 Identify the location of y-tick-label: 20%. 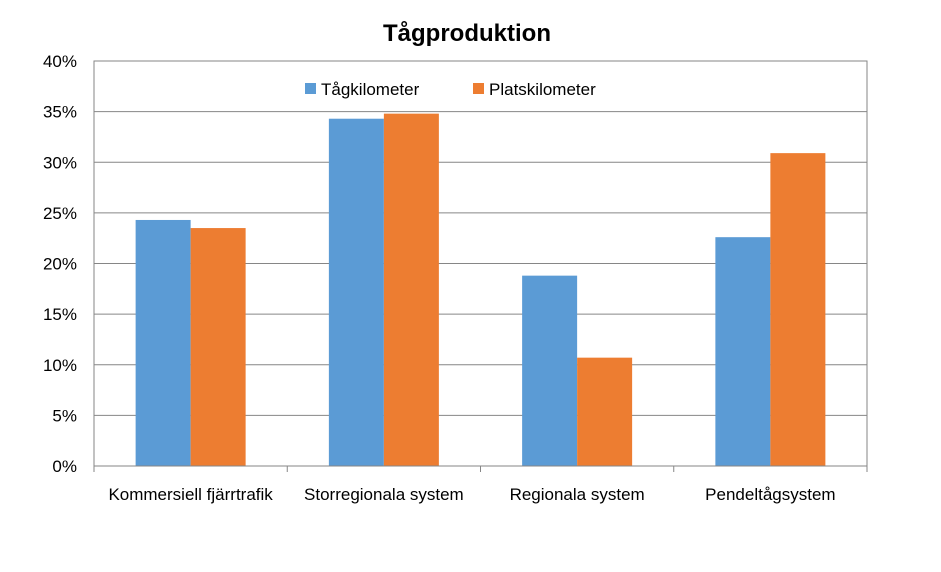
(60, 264).